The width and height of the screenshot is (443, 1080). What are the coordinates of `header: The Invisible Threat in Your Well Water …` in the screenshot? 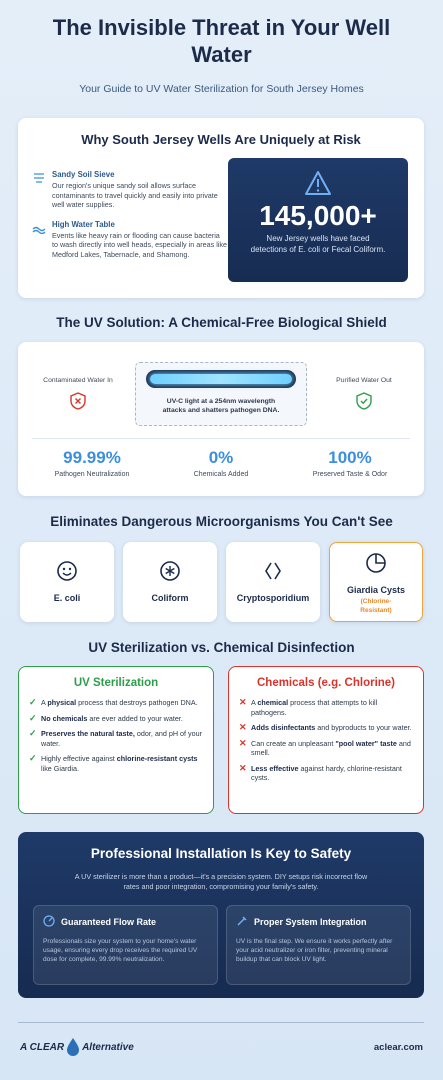 It's located at (221, 54).